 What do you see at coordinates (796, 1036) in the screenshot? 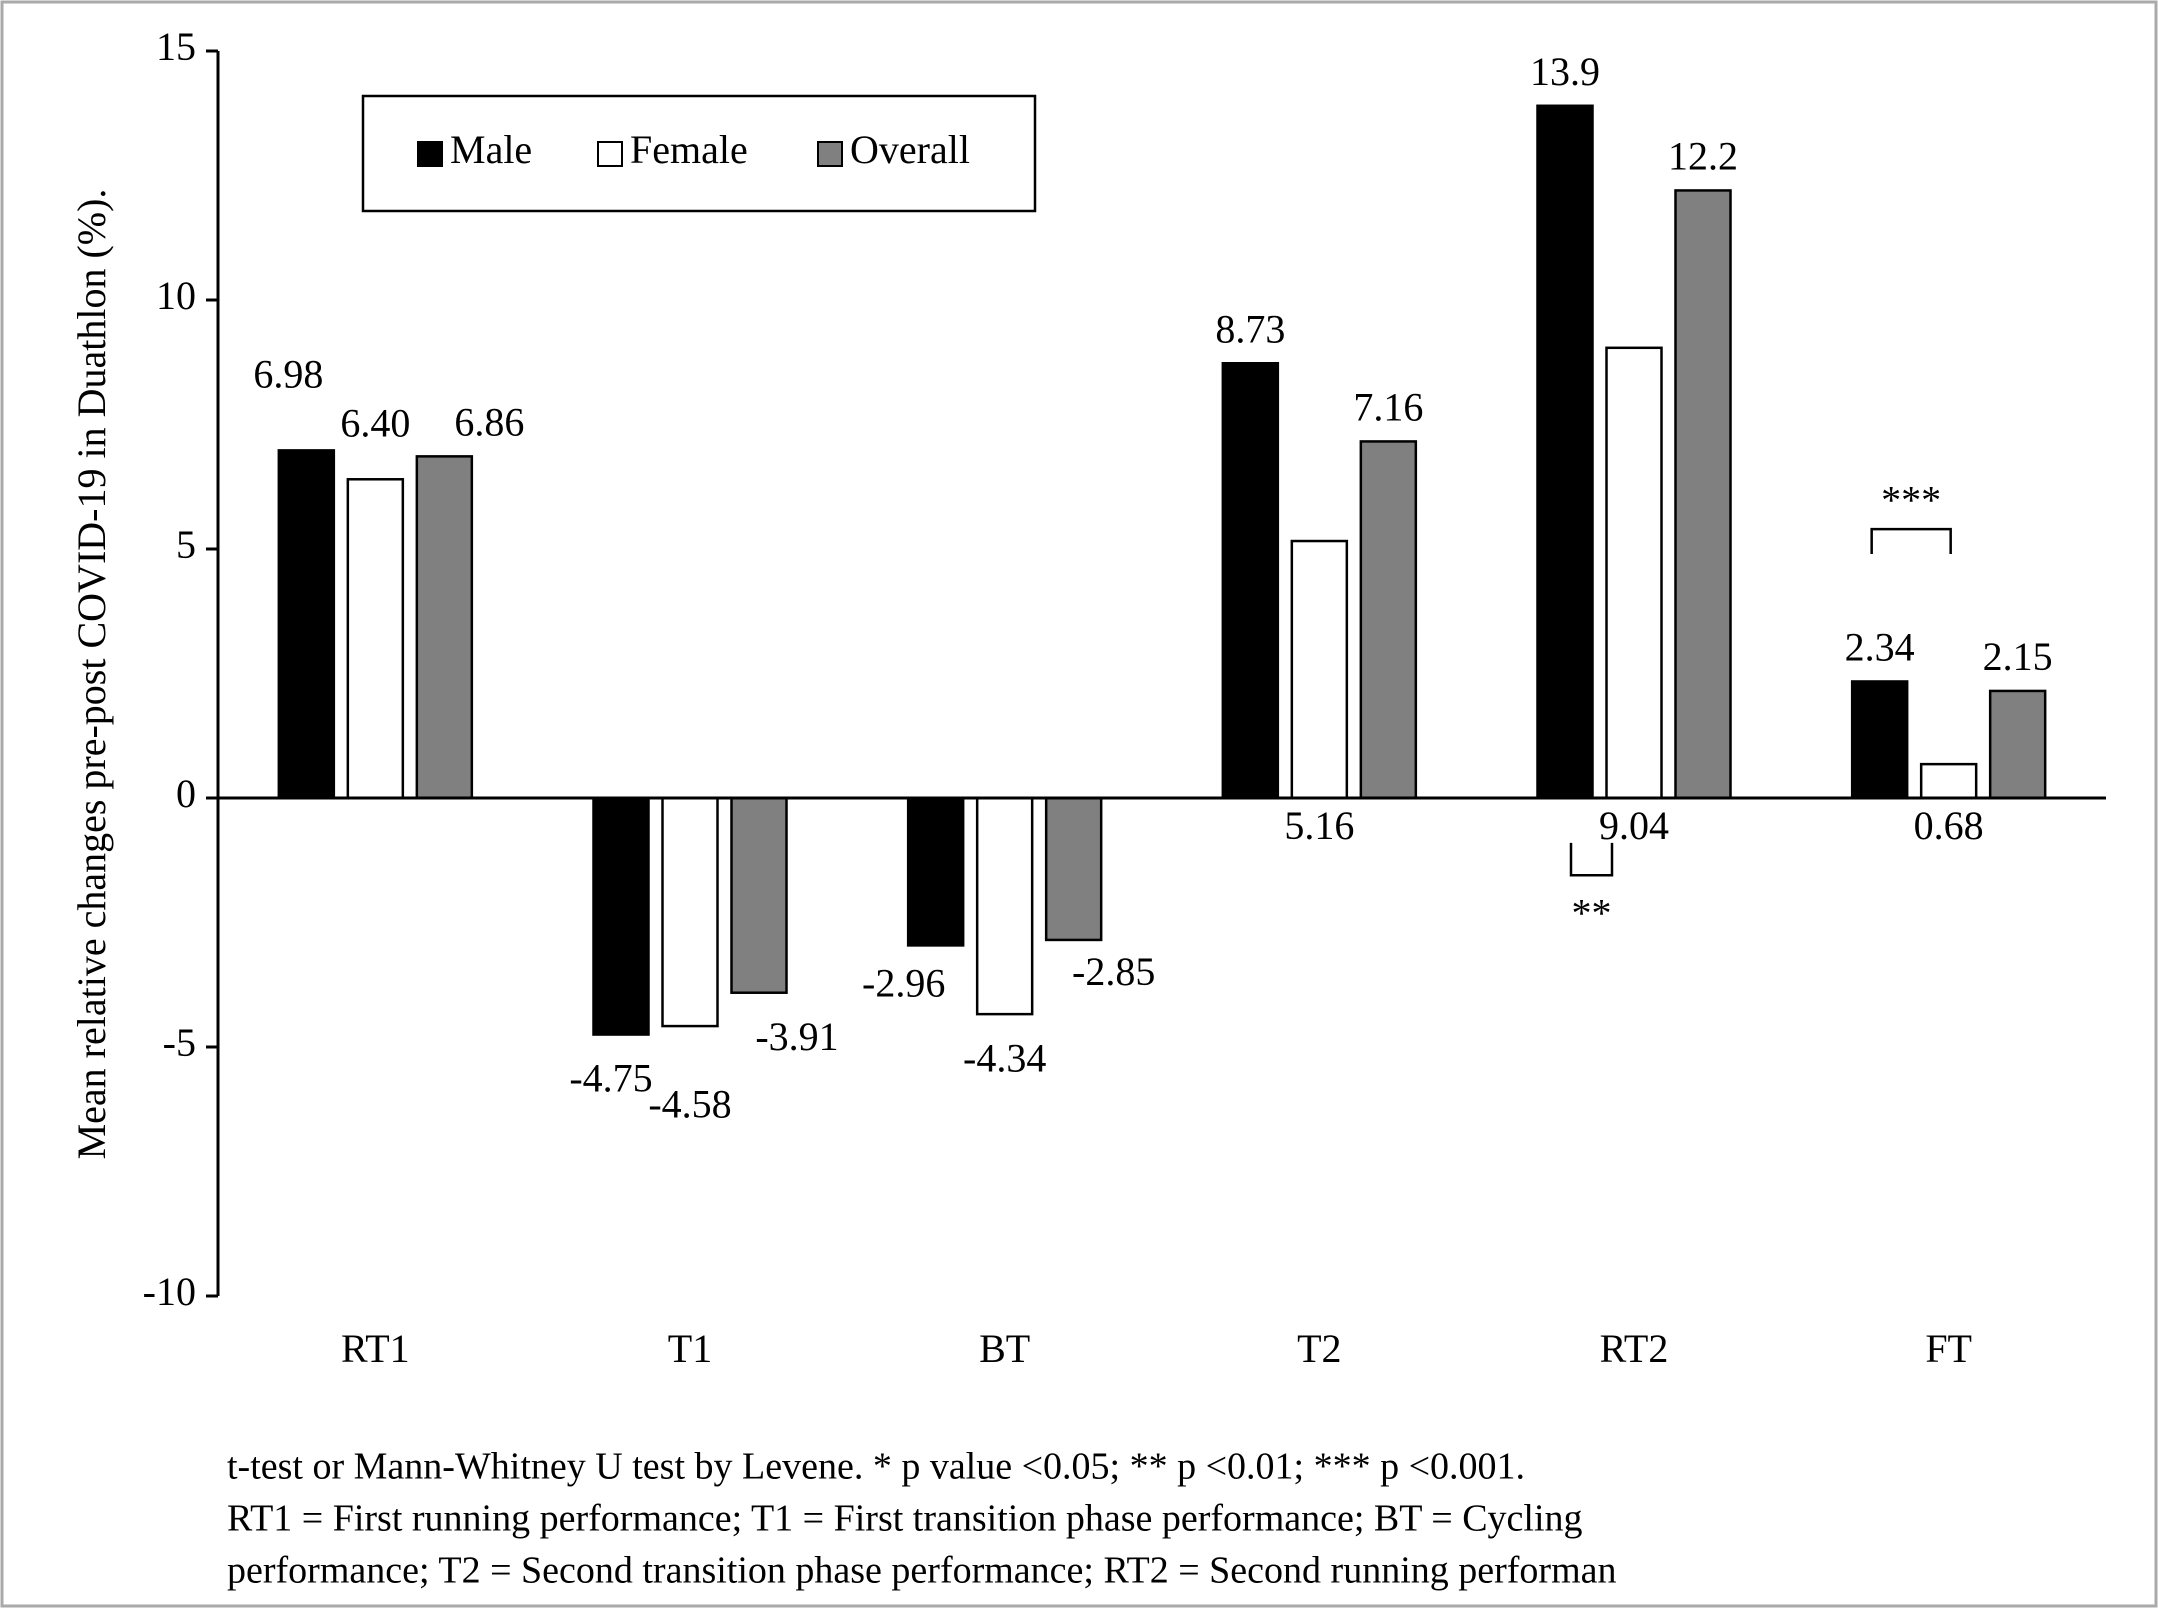
I see `value-label: -3.91` at bounding box center [796, 1036].